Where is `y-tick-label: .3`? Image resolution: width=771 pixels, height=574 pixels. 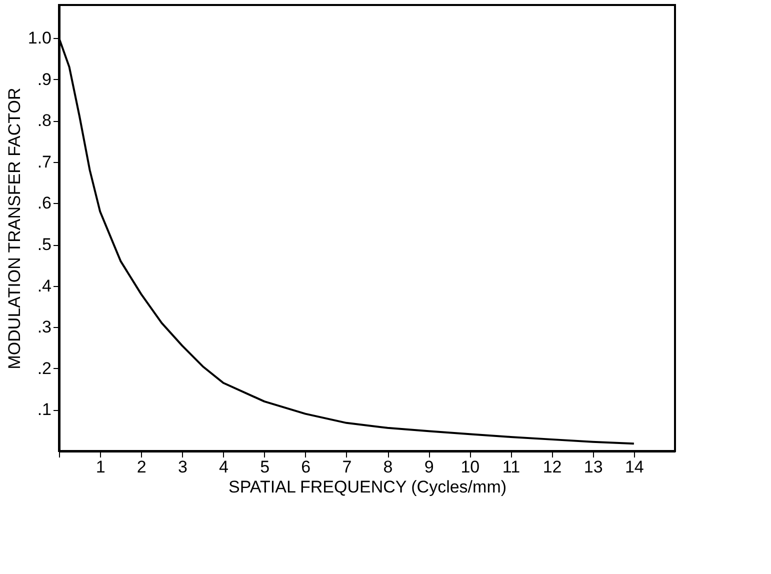 y-tick-label: .3 is located at coordinates (44, 327).